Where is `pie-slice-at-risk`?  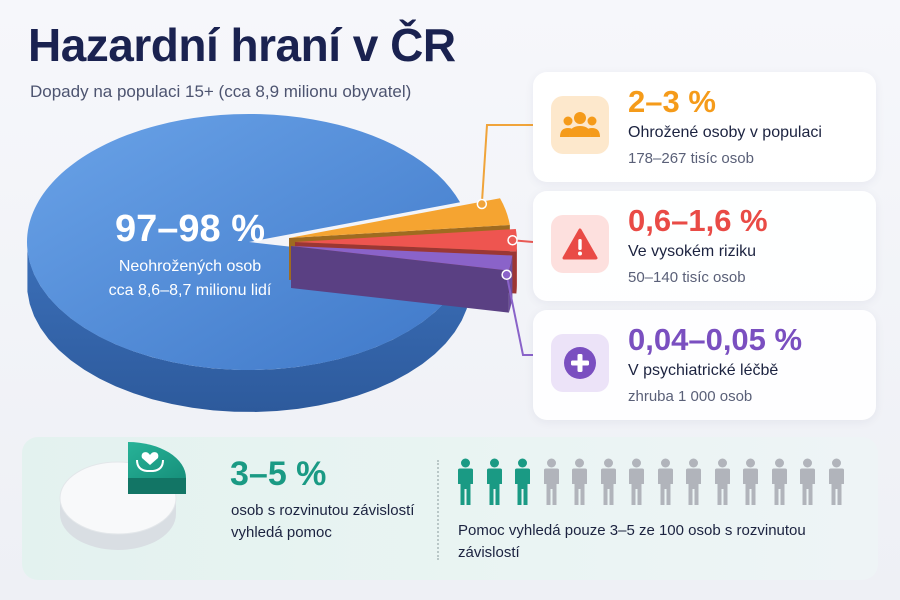 pie-slice-at-risk is located at coordinates (399, 218).